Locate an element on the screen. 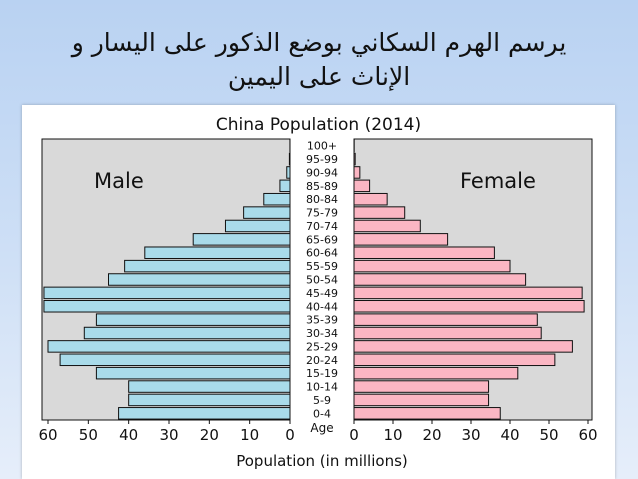 This screenshot has width=638, height=479. age-group-label: 90-94 is located at coordinates (322, 172).